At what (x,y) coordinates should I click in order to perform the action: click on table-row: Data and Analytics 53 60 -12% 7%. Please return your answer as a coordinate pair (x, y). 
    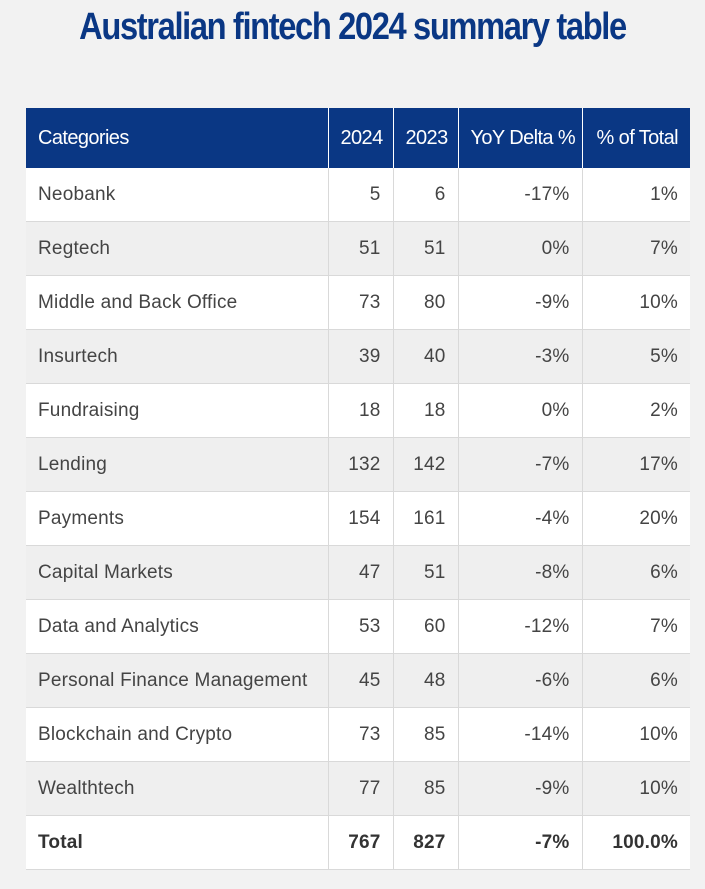
    Looking at the image, I should click on (358, 626).